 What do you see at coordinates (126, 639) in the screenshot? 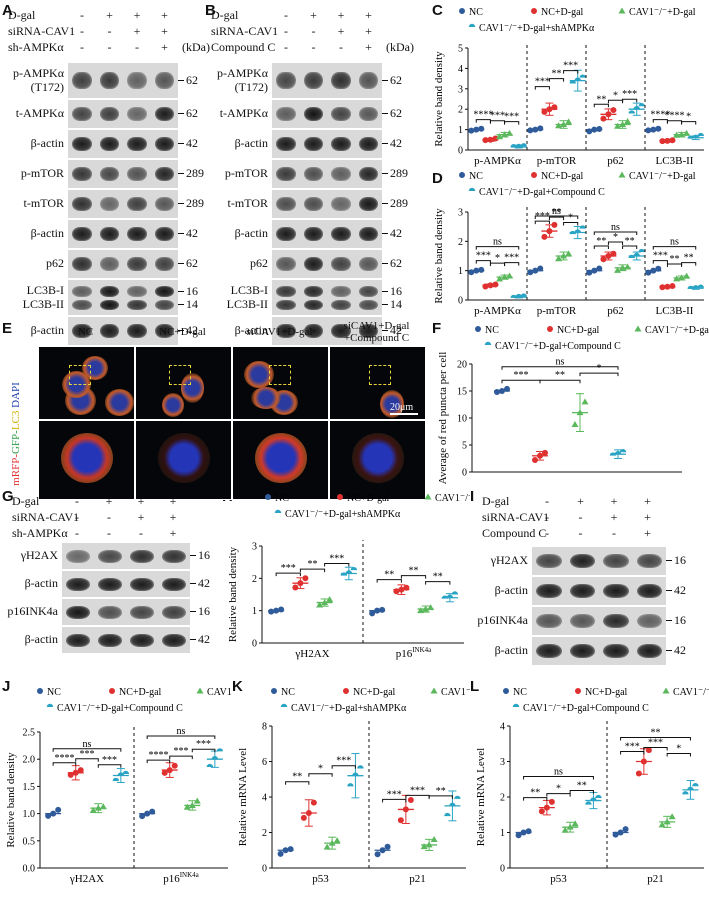
I see `blot-row` at bounding box center [126, 639].